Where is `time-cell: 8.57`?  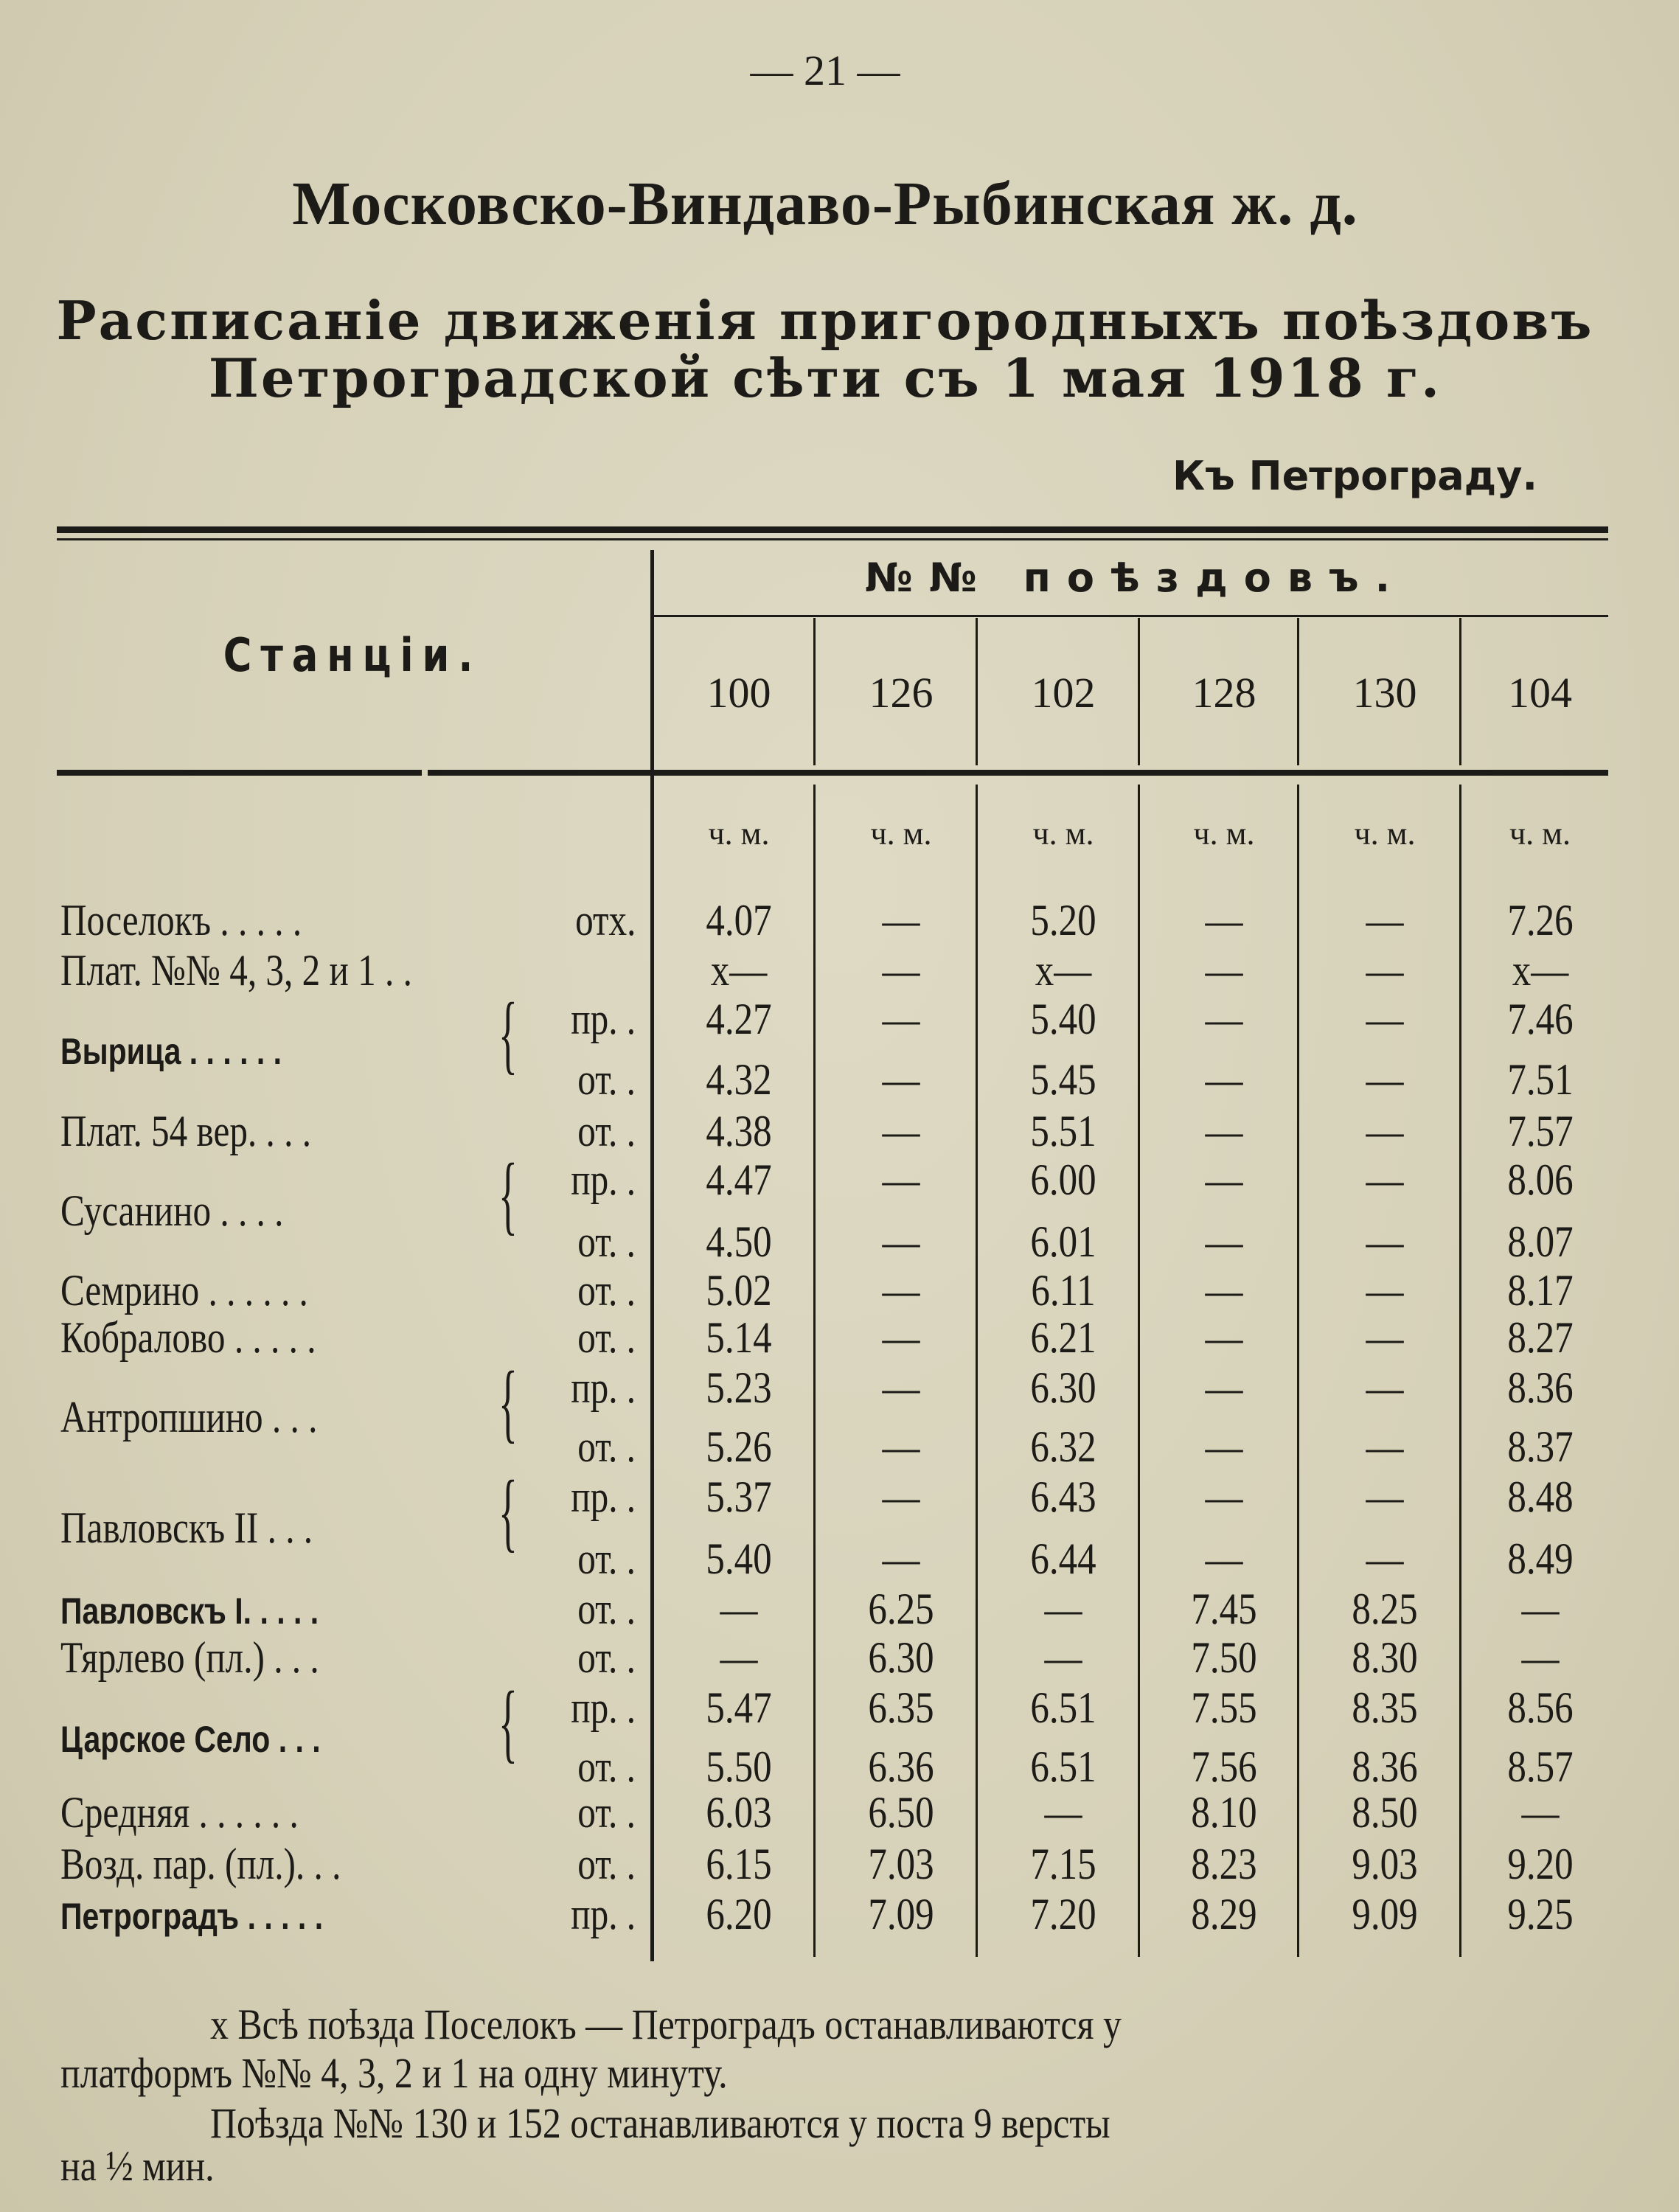
time-cell: 8.57 is located at coordinates (1540, 1766).